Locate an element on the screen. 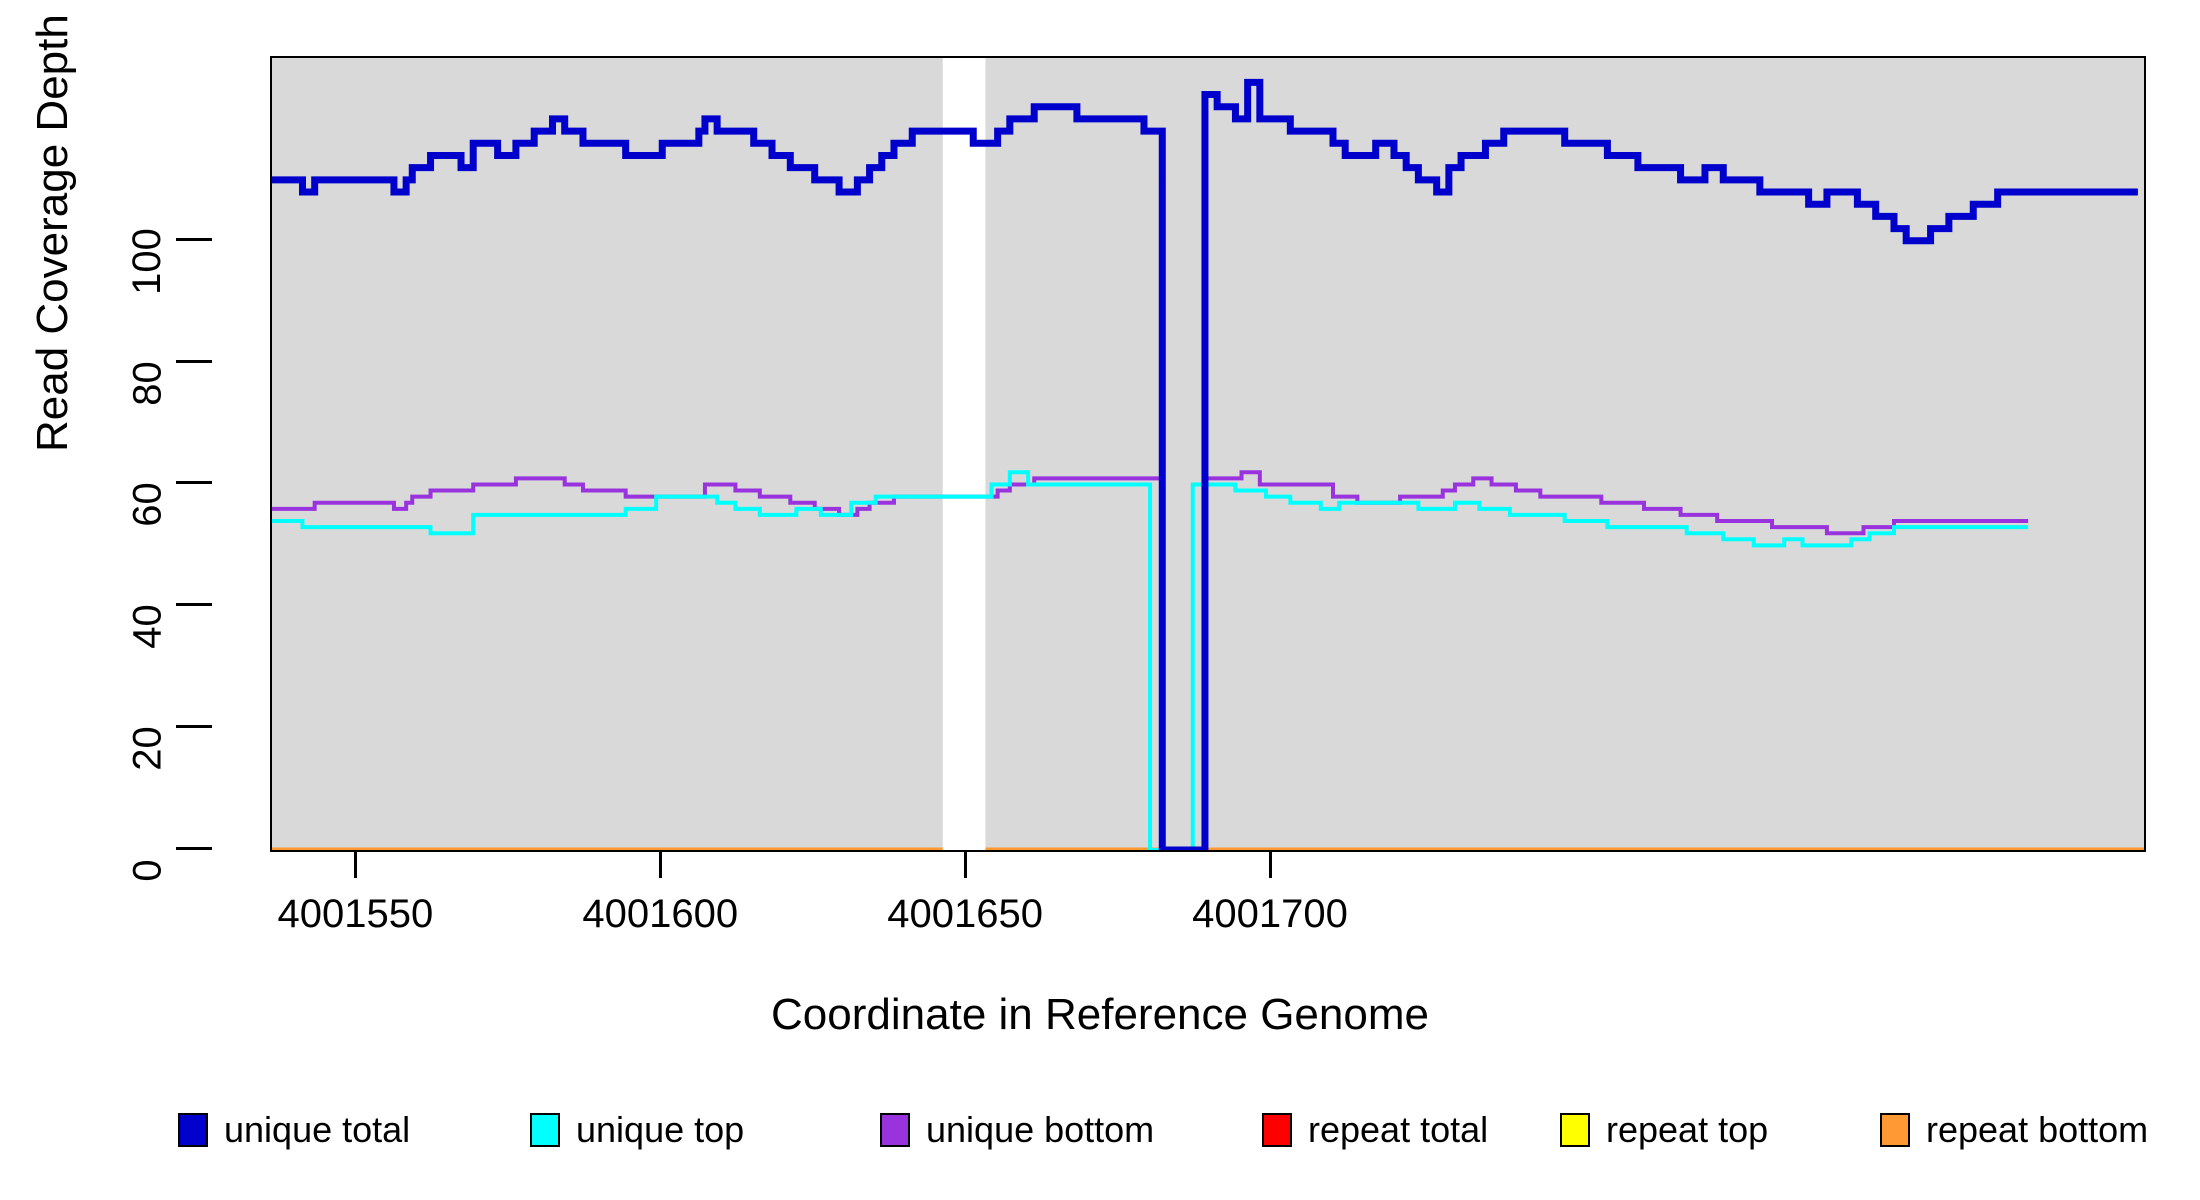 The image size is (2200, 1200). x-axis-title: Coordinate in Reference Genome is located at coordinates (1100, 1014).